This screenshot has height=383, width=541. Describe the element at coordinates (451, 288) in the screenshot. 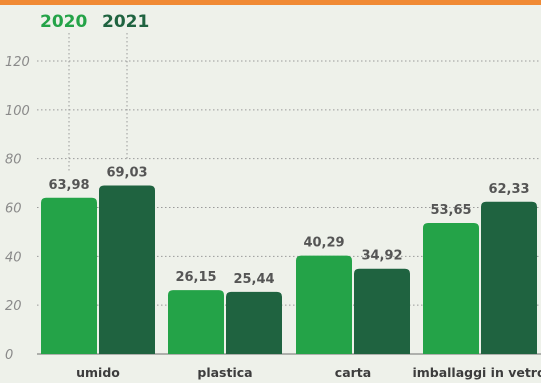

I see `bar-2020-imballaggi-in-vetro` at that location.